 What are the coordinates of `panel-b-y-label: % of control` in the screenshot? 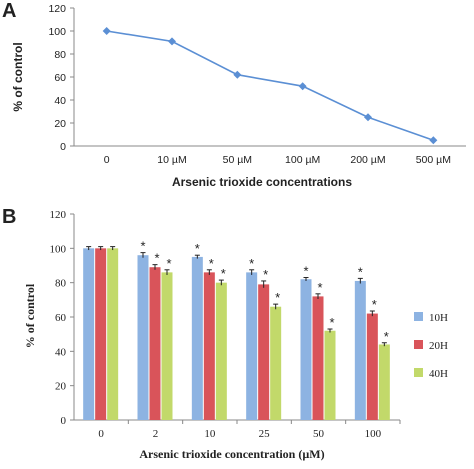 It's located at (30, 315).